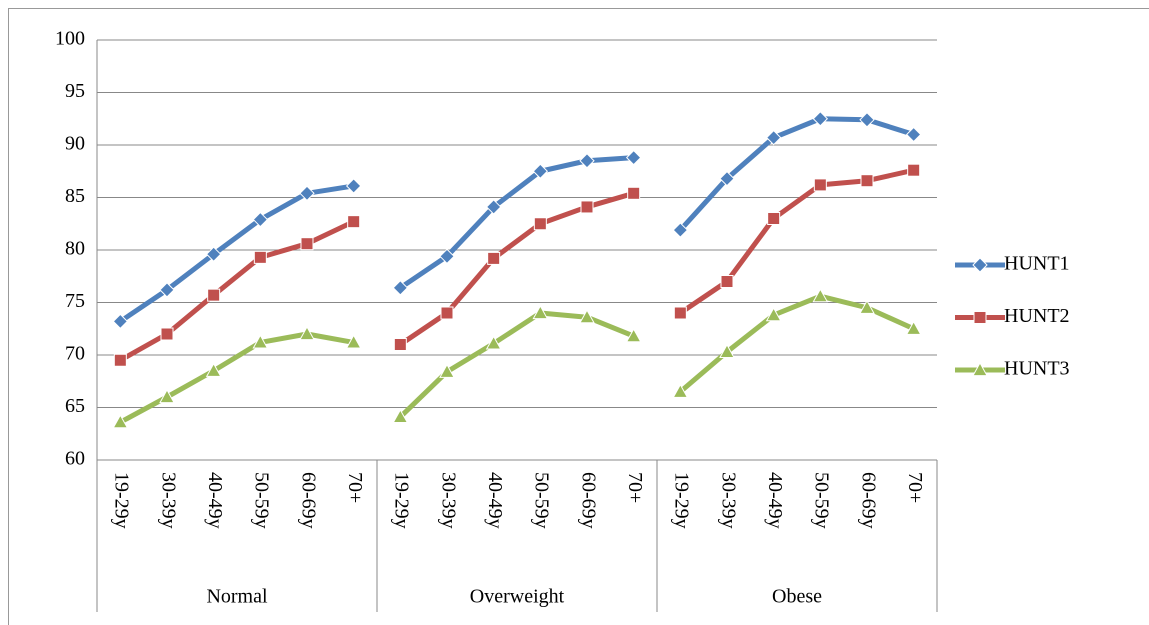  I want to click on y-tick-label: 80, so click(75, 249).